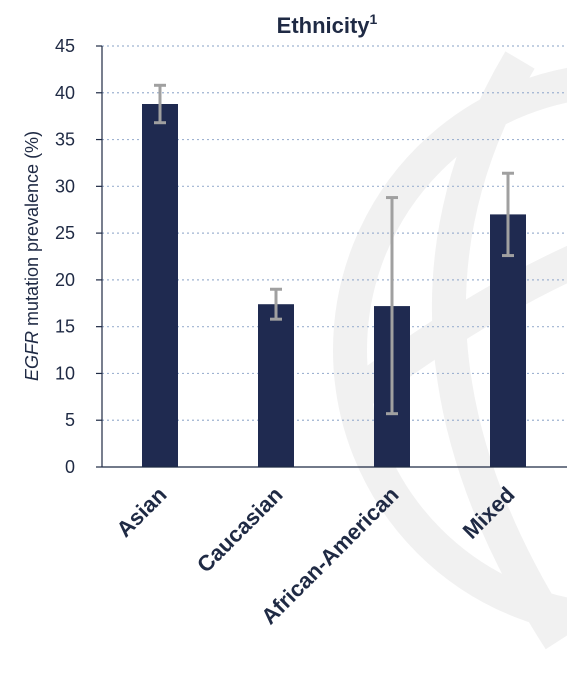 The height and width of the screenshot is (674, 567). What do you see at coordinates (65, 256) in the screenshot?
I see `y-tick-labels: 0 5 10 15 20 25 30 35 40 45` at bounding box center [65, 256].